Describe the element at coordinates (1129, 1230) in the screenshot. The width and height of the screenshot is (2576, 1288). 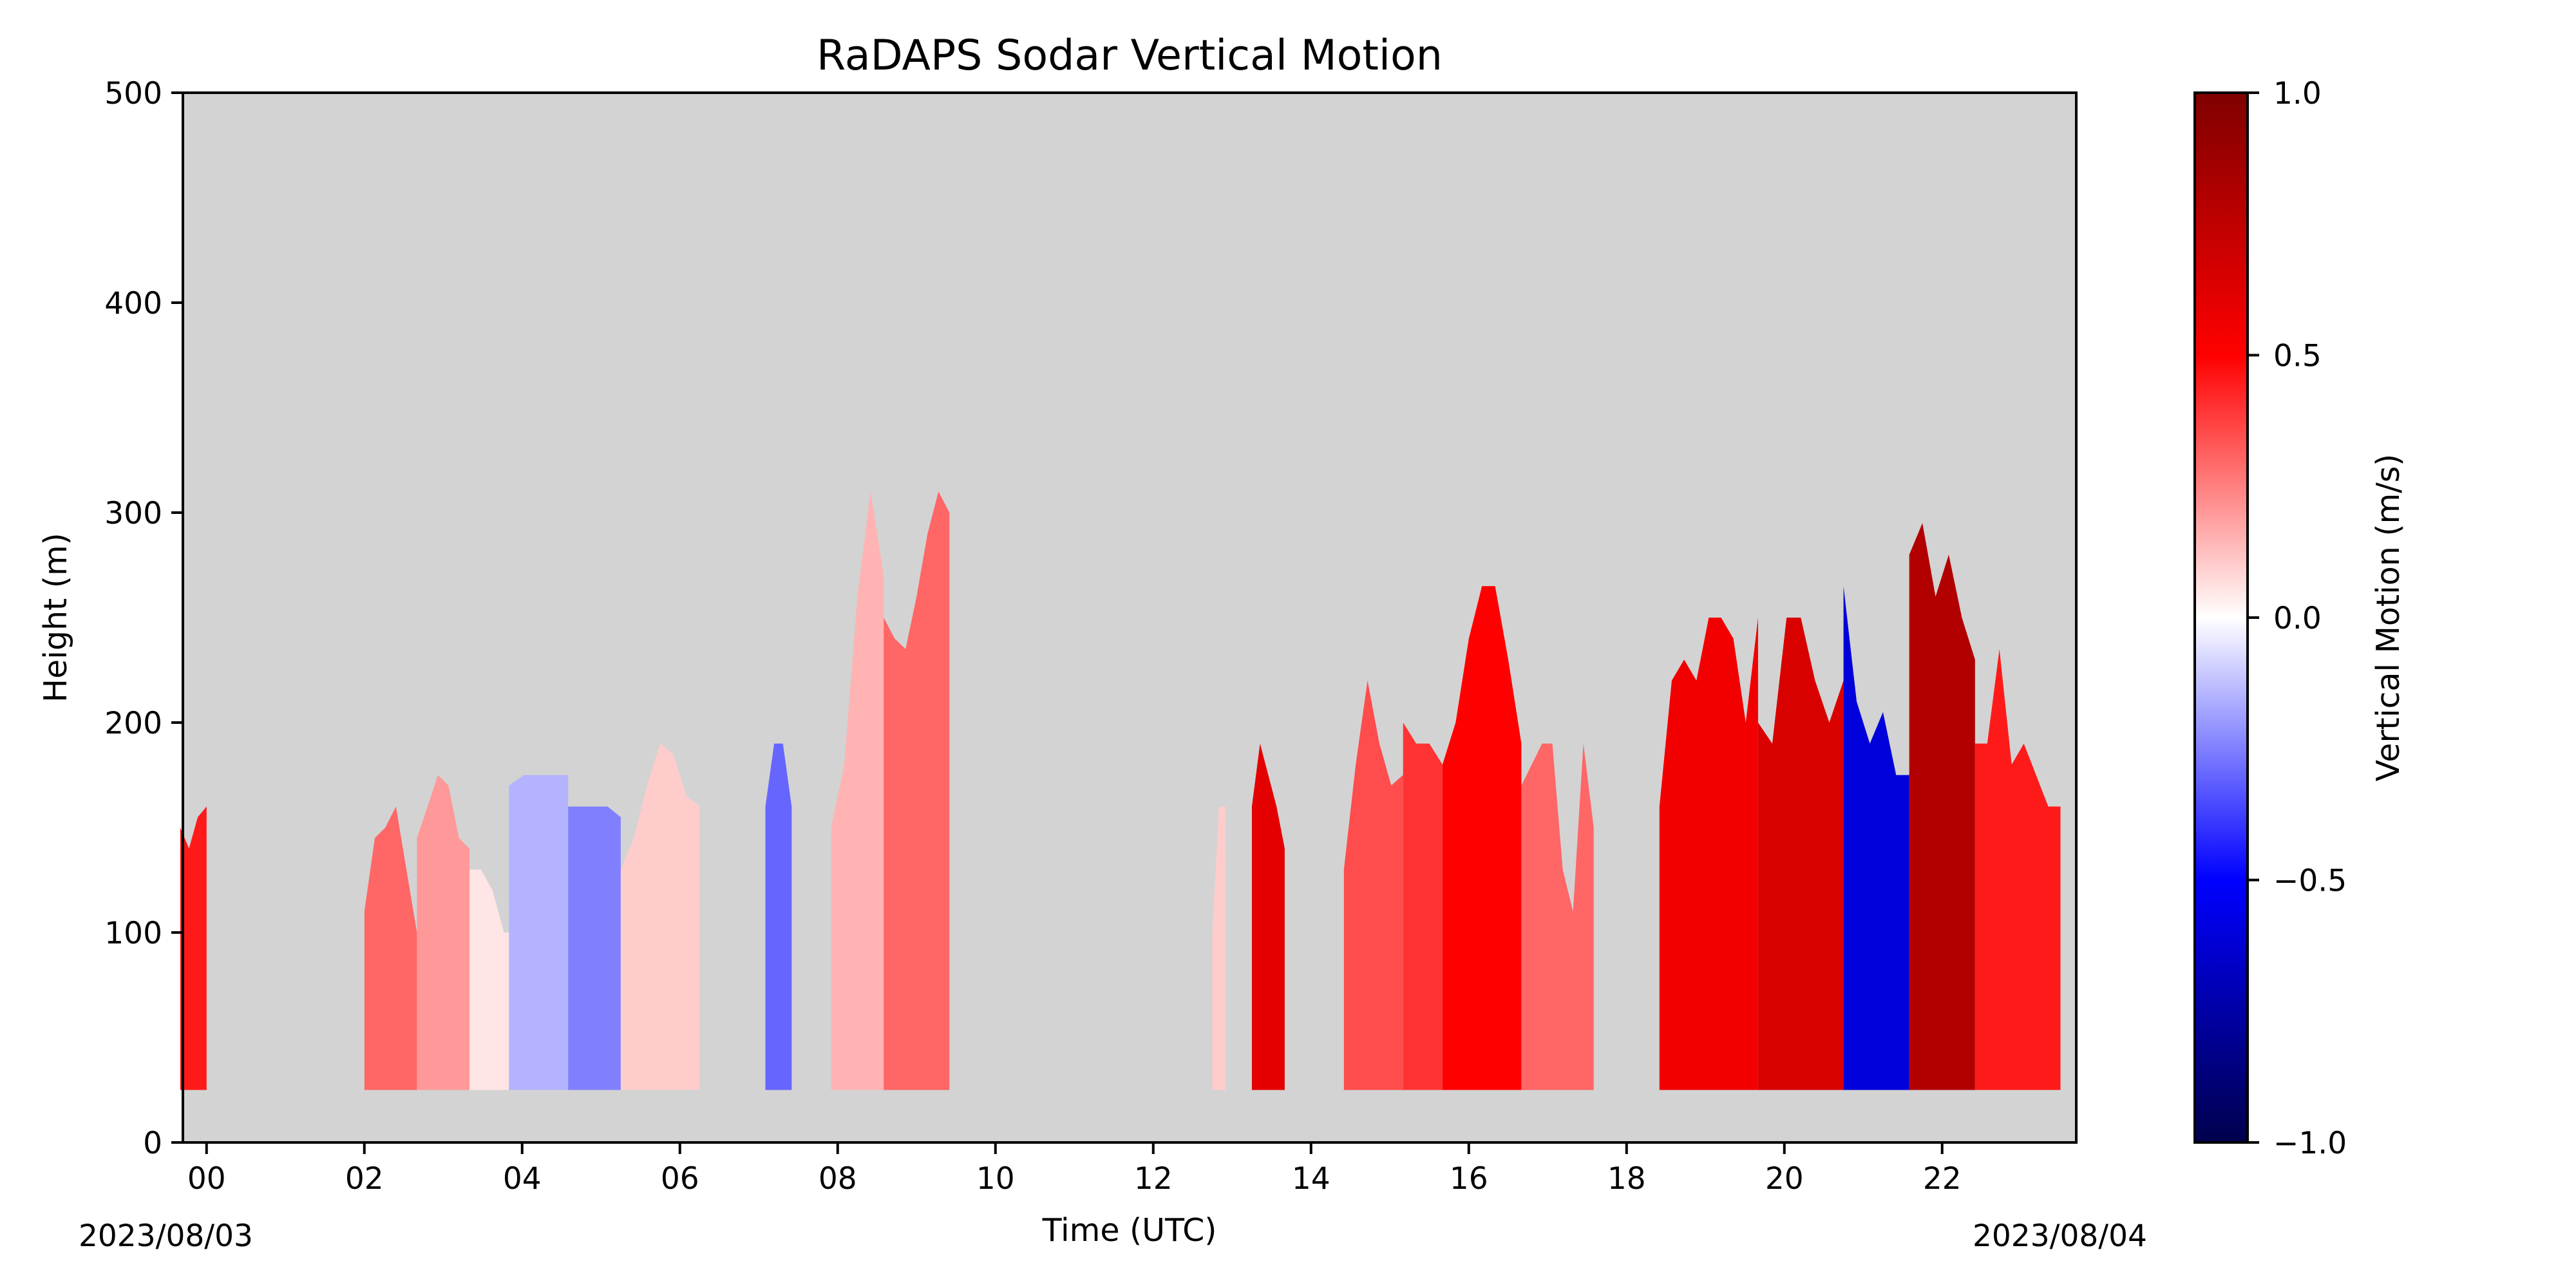
I see `x-axis-label: Time (UTC)` at that location.